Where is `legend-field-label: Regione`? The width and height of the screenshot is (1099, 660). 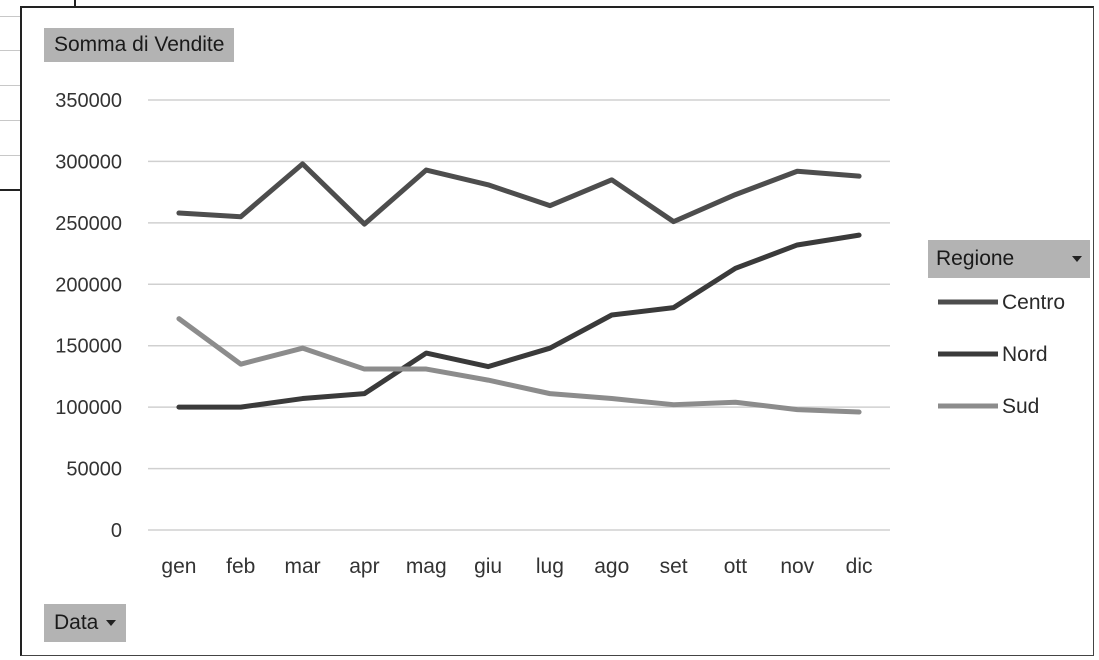 legend-field-label: Regione is located at coordinates (975, 258).